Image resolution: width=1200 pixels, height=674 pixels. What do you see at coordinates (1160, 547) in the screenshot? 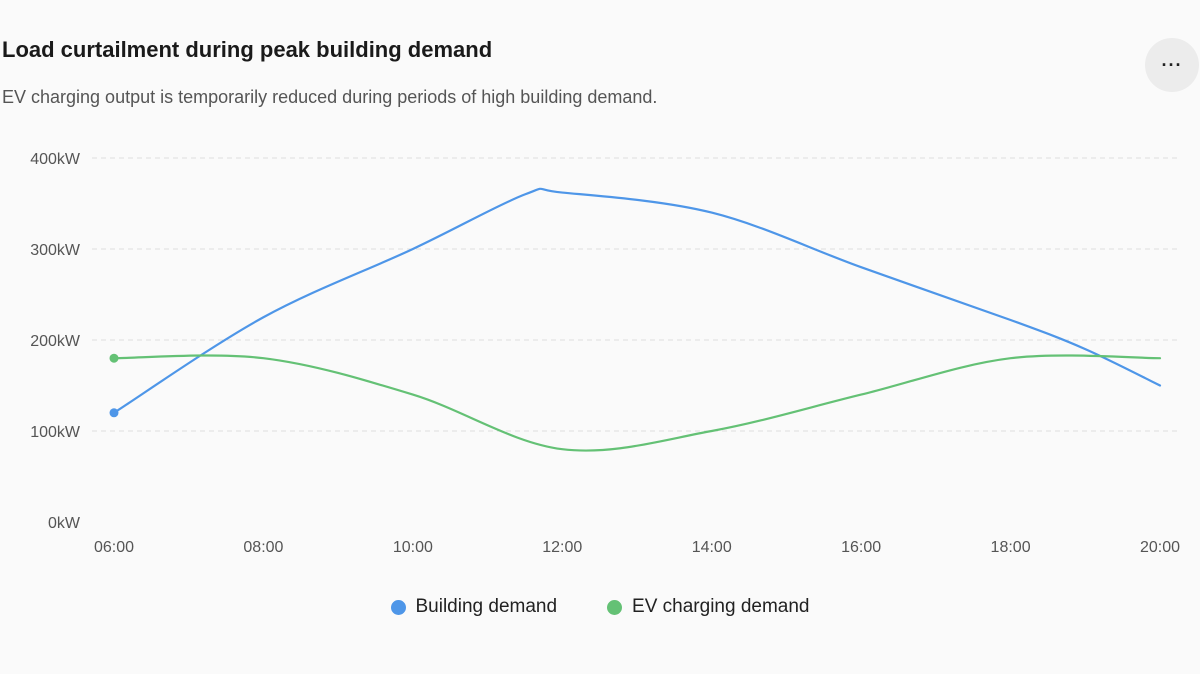
I see `x-tick-label: 20:00` at bounding box center [1160, 547].